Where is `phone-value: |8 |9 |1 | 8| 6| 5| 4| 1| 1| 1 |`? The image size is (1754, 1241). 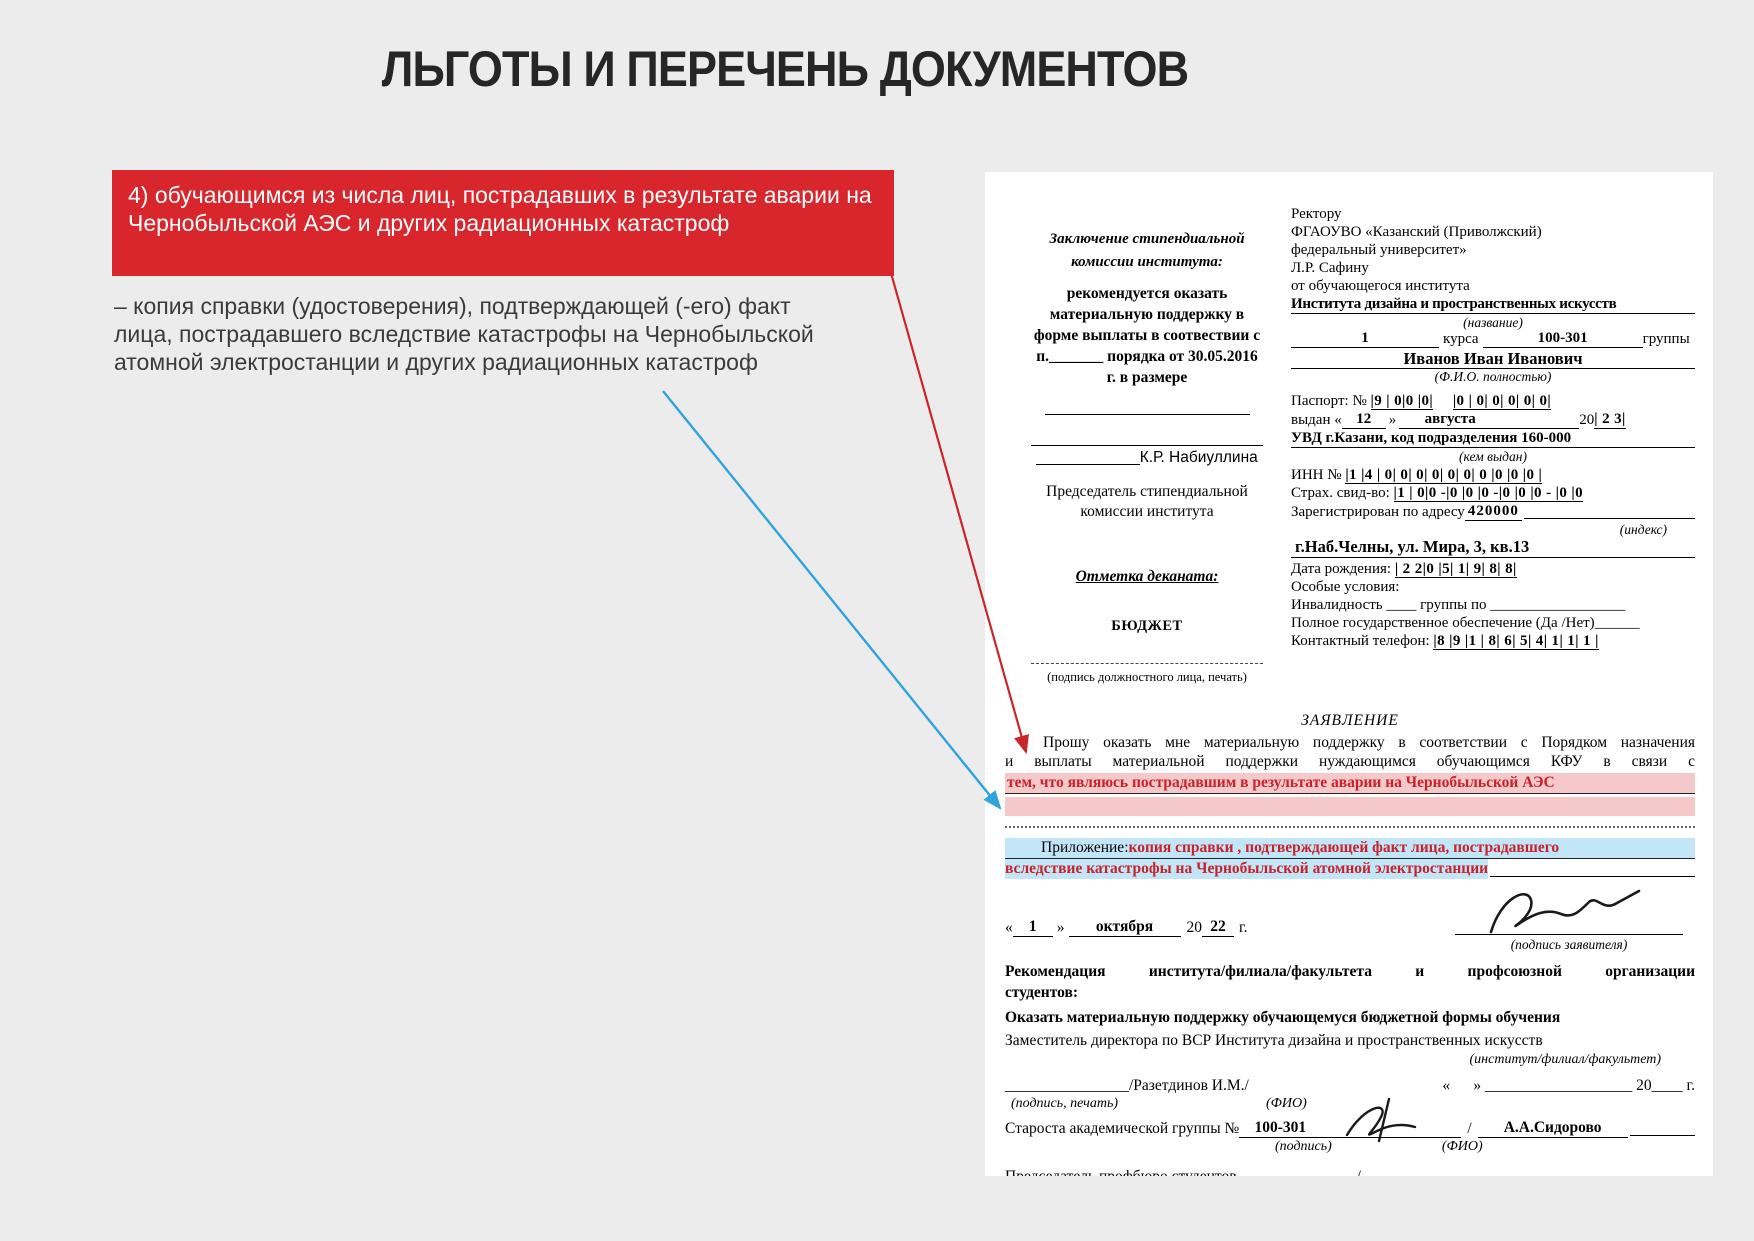 phone-value: |8 |9 |1 | 8| 6| 5| 4| 1| 1| 1 | is located at coordinates (1516, 641).